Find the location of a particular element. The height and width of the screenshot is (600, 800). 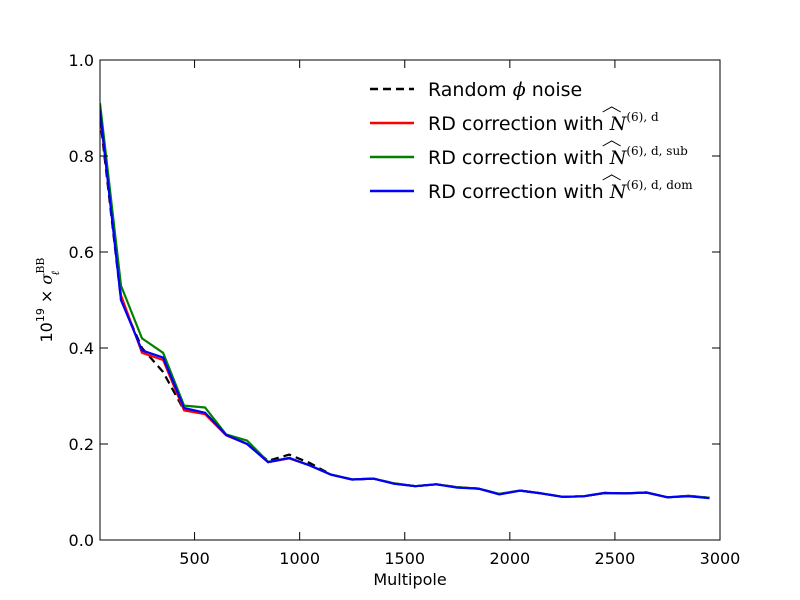

x-tick-label: 2000 is located at coordinates (509, 558).